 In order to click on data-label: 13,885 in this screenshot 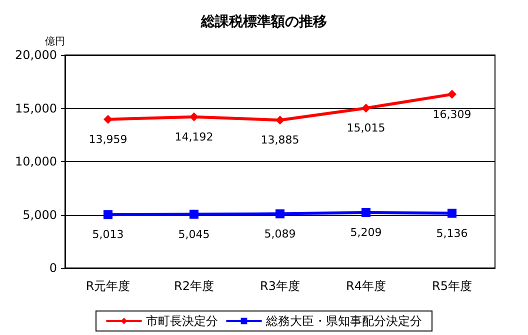, I will do `click(280, 140)`.